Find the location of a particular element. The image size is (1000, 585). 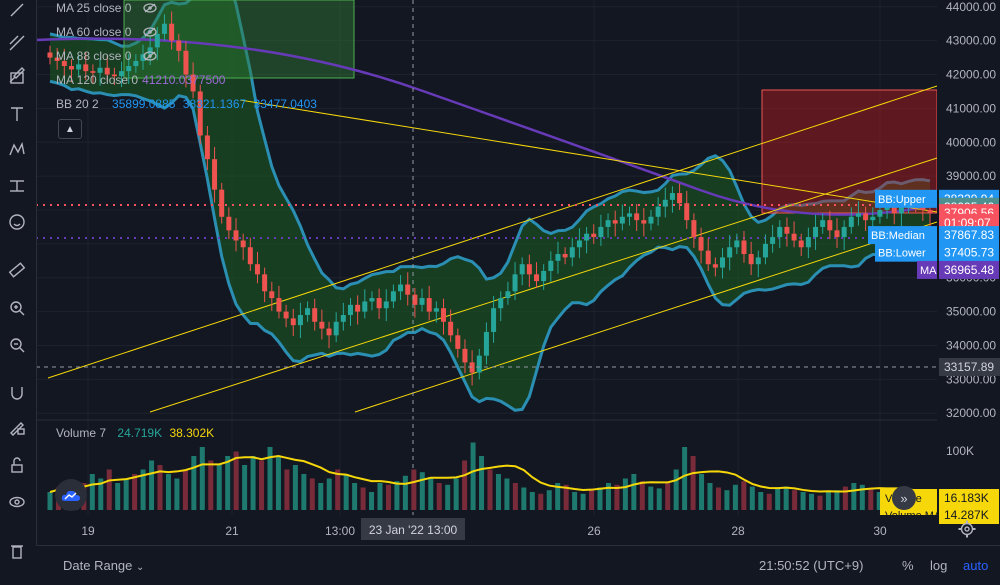

measure-icon is located at coordinates (17, 186).